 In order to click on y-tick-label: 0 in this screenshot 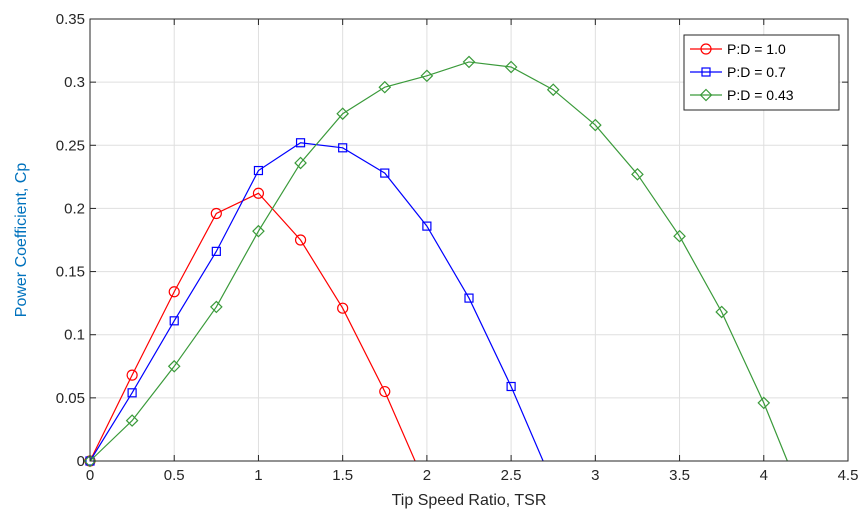, I will do `click(81, 461)`.